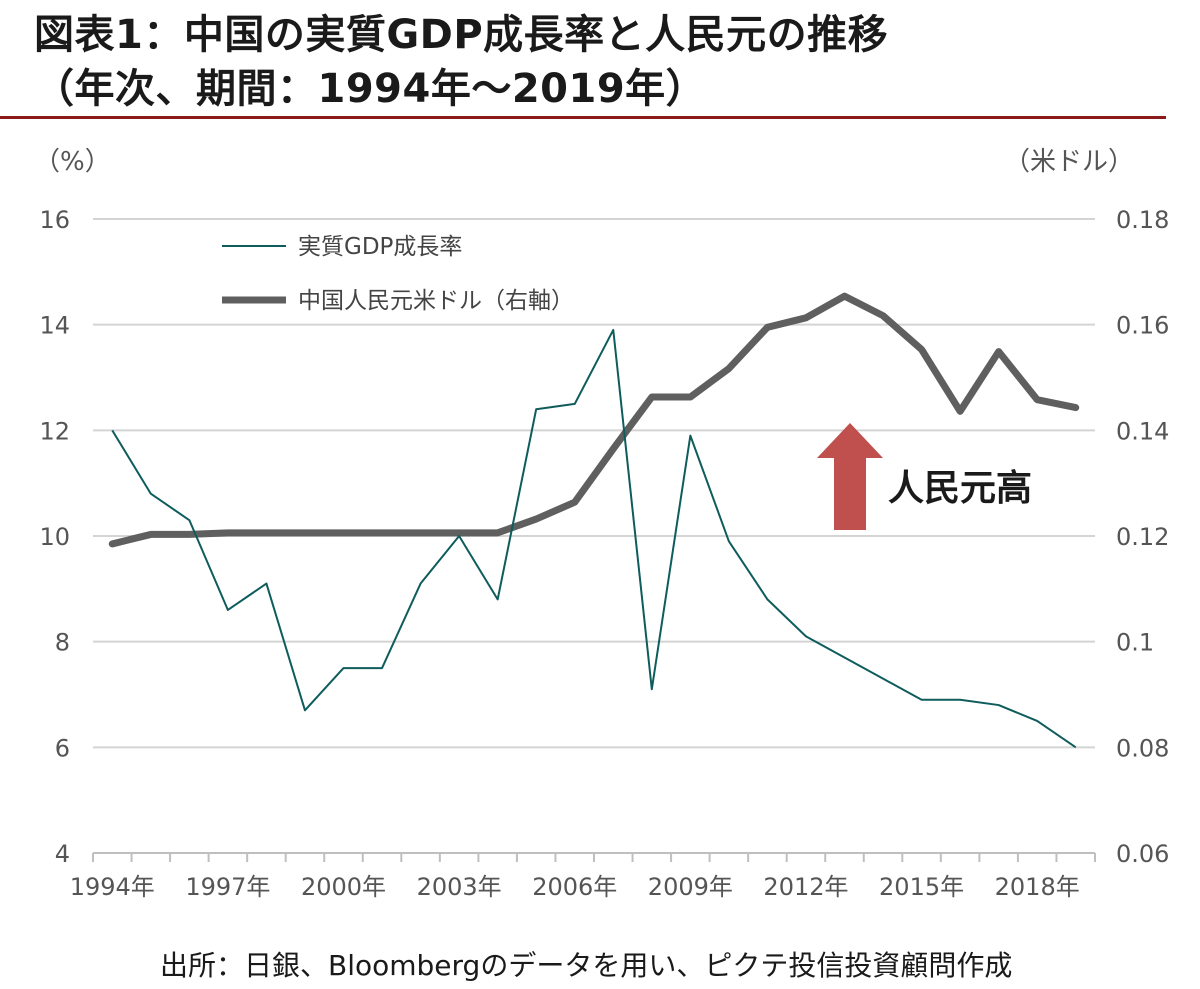 The image size is (1200, 989). I want to click on y-left-tick-label: 12, so click(54, 431).